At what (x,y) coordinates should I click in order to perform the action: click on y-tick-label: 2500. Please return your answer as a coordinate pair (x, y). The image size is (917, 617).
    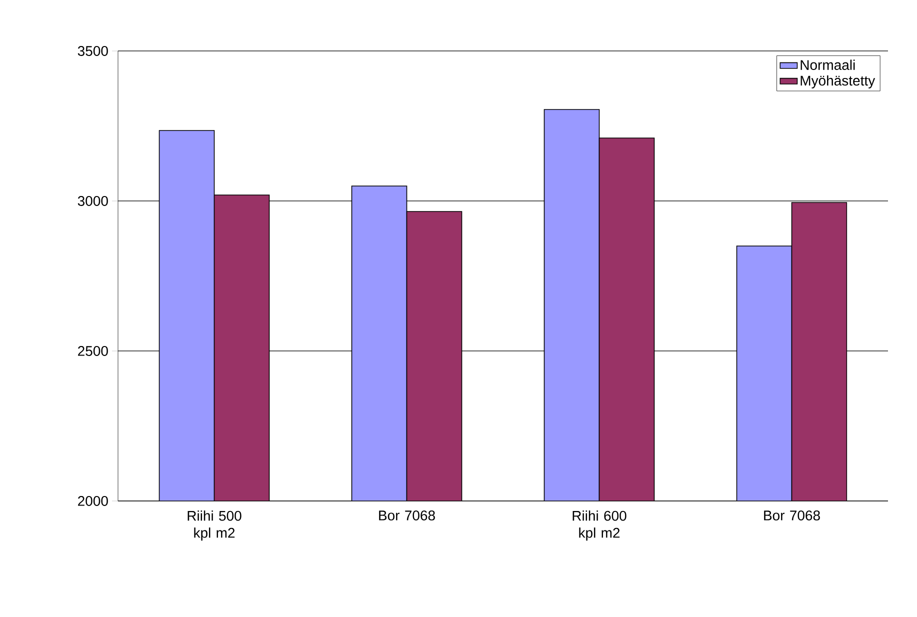
    Looking at the image, I should click on (93, 351).